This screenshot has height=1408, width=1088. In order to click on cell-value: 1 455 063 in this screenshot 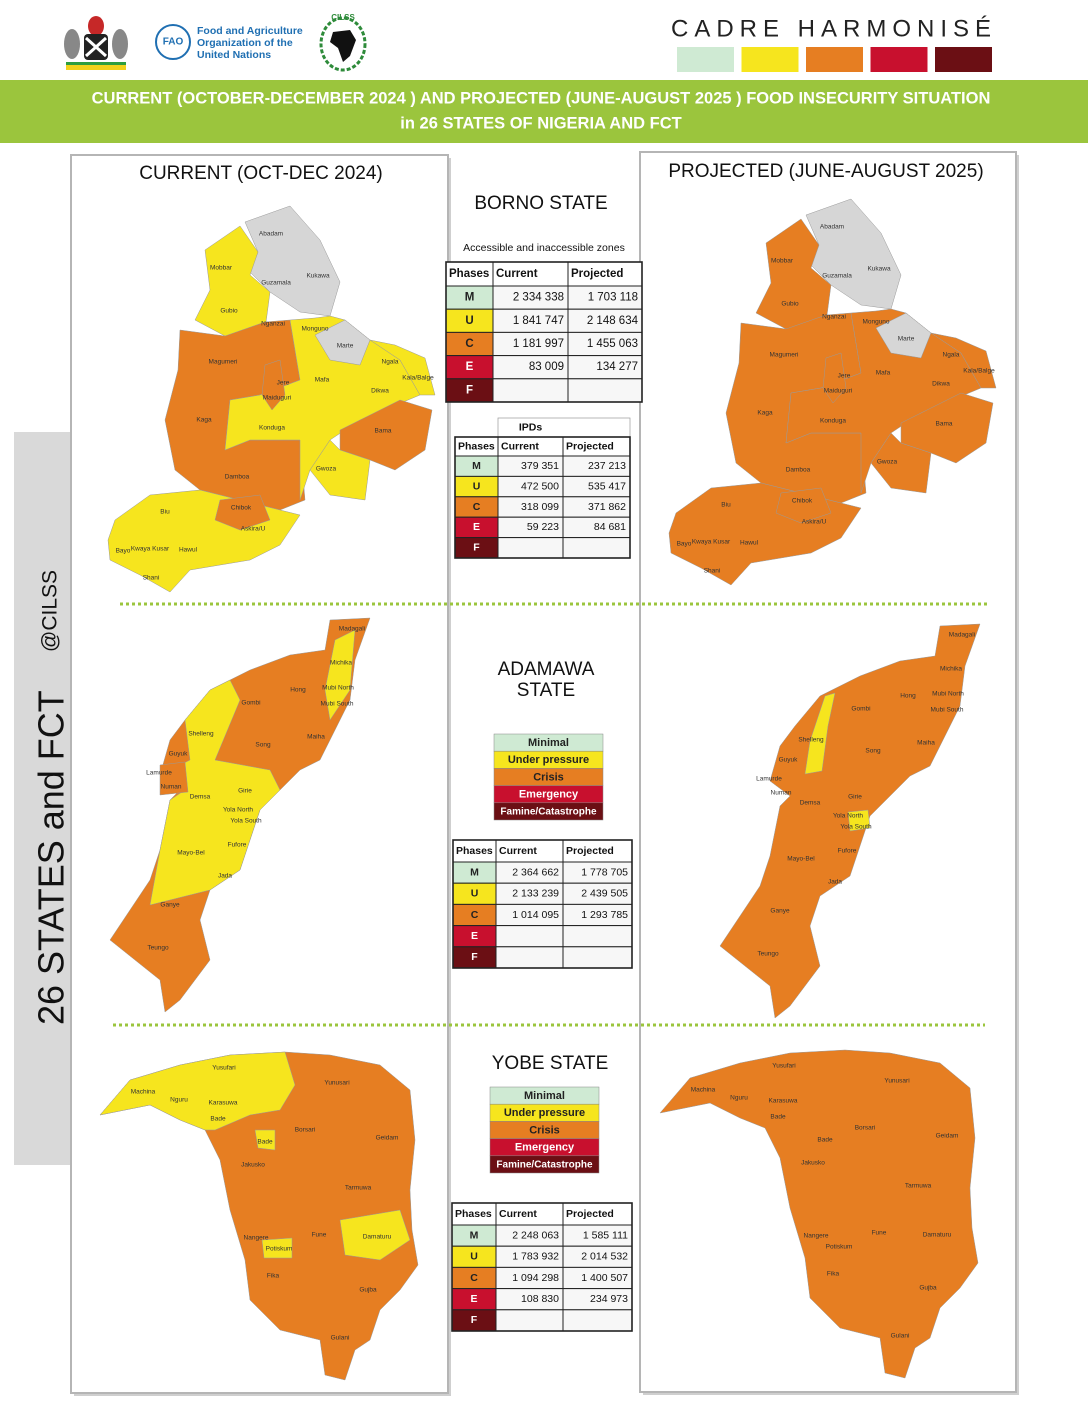, I will do `click(612, 344)`.